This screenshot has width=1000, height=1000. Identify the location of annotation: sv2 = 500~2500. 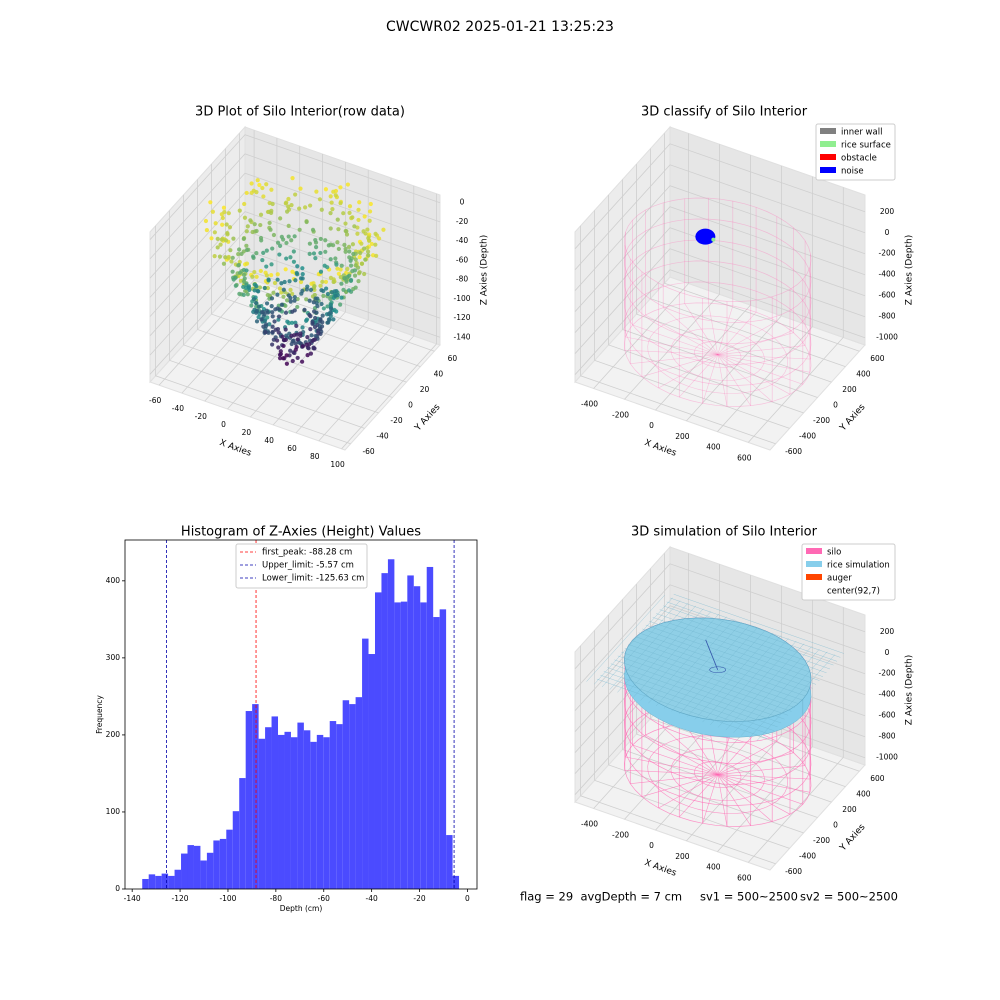
(849, 897).